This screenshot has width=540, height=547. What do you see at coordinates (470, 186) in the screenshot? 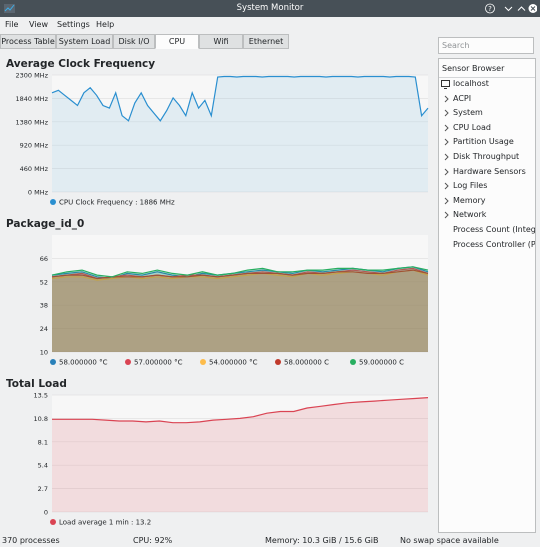
I see `tree-item: Log Files` at bounding box center [470, 186].